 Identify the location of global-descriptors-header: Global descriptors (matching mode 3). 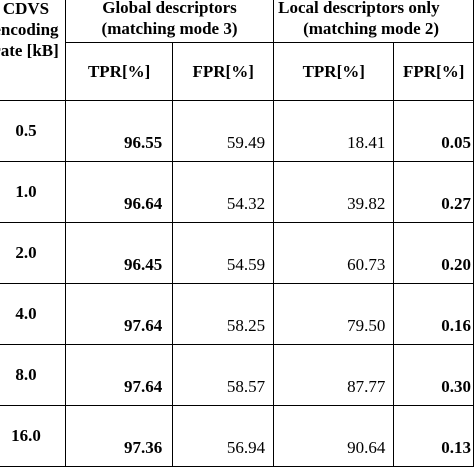
(169, 21).